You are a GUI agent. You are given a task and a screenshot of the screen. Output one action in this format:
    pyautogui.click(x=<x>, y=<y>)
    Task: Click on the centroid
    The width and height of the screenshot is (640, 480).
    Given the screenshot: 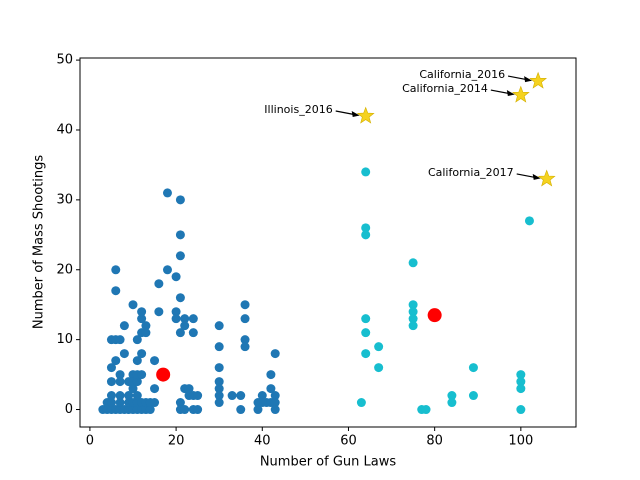 What is the action you would take?
    pyautogui.click(x=434, y=315)
    